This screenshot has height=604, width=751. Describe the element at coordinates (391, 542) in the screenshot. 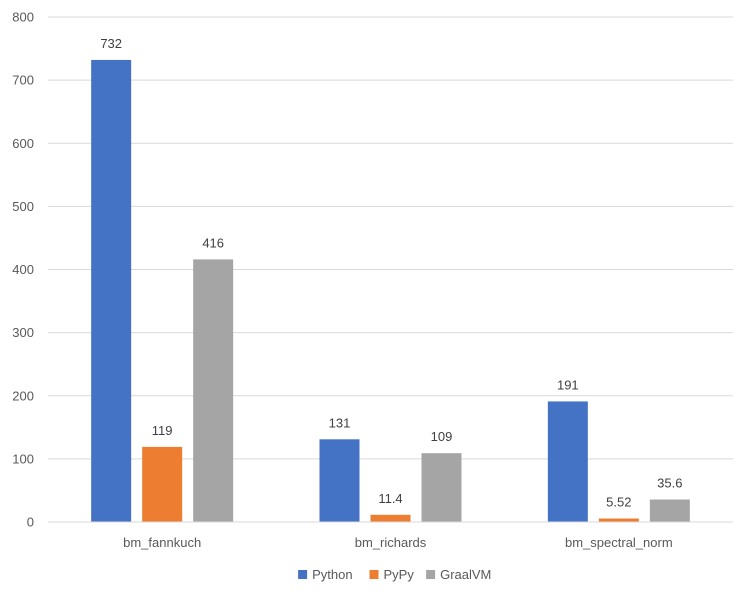

I see `x-tick-label: bm_richards` at that location.